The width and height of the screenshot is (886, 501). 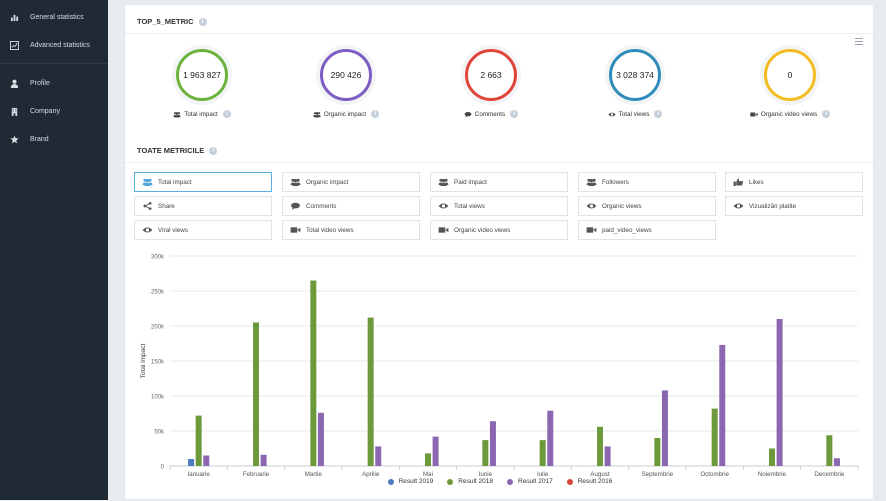 I want to click on top5-title-text: TOP_5_METRIC, so click(x=165, y=21).